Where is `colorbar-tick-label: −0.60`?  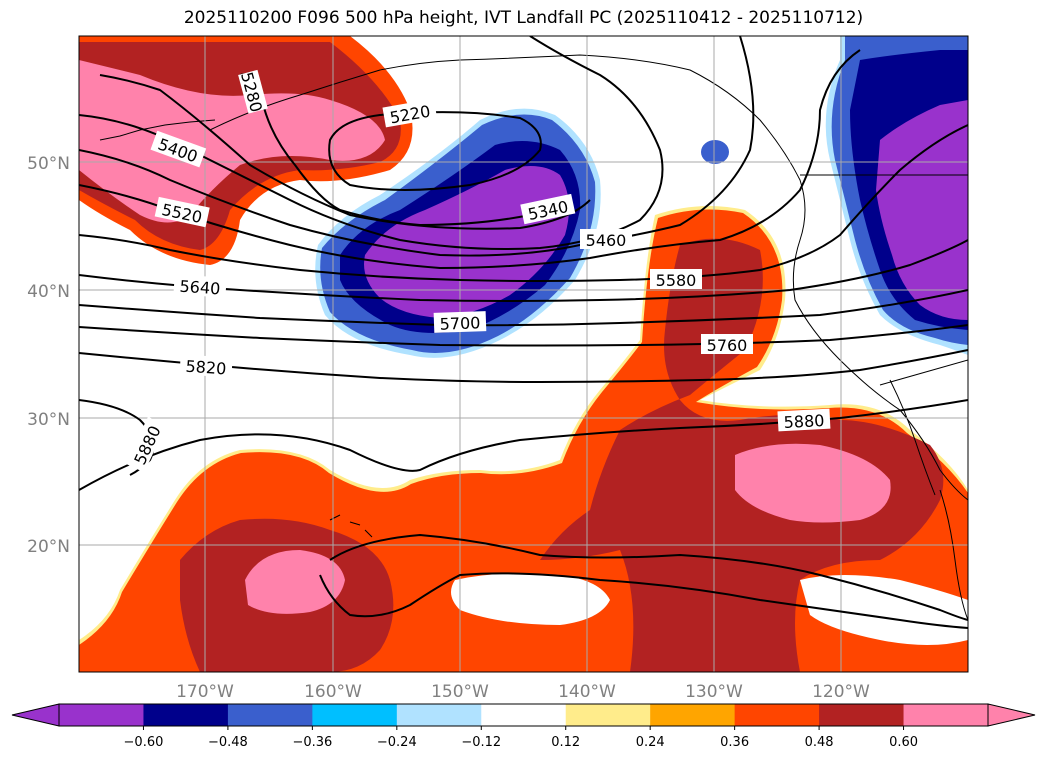 colorbar-tick-label: −0.60 is located at coordinates (144, 742).